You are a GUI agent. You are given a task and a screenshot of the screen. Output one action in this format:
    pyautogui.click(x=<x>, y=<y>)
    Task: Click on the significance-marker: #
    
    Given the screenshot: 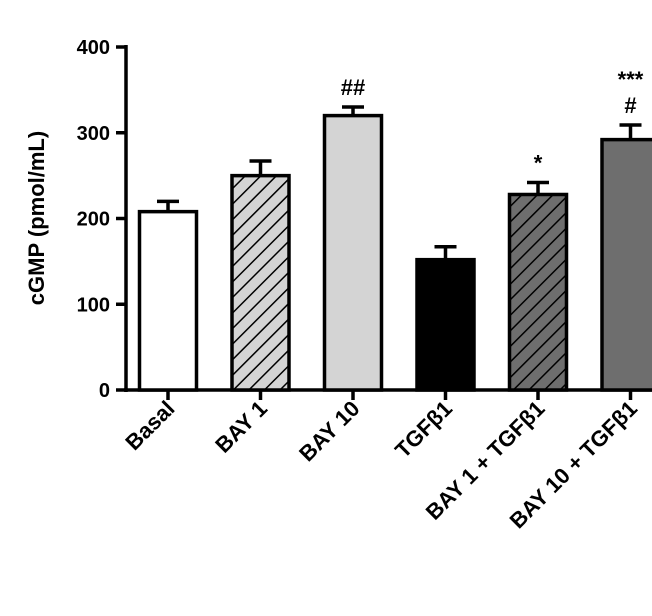 What is the action you would take?
    pyautogui.click(x=630, y=105)
    